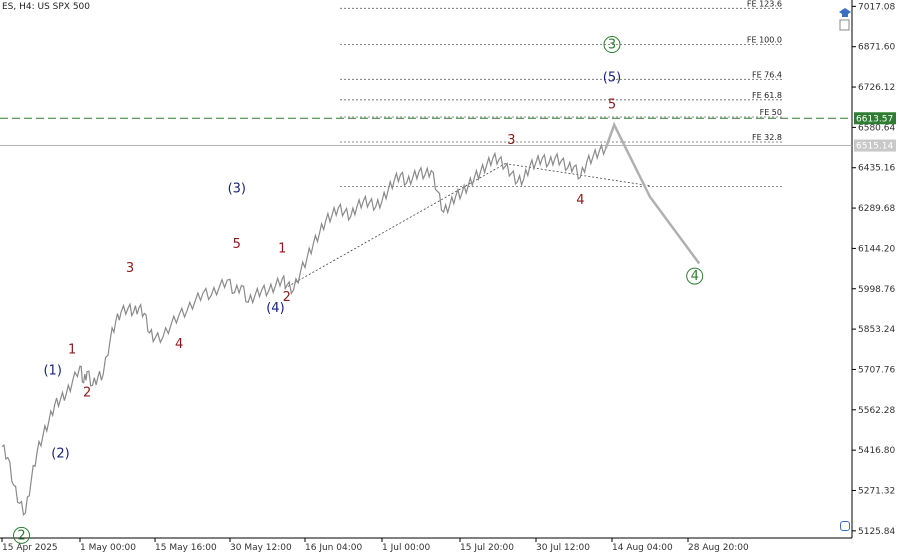 Image resolution: width=900 pixels, height=556 pixels. I want to click on y-tick-label: 5271.32, so click(876, 491).